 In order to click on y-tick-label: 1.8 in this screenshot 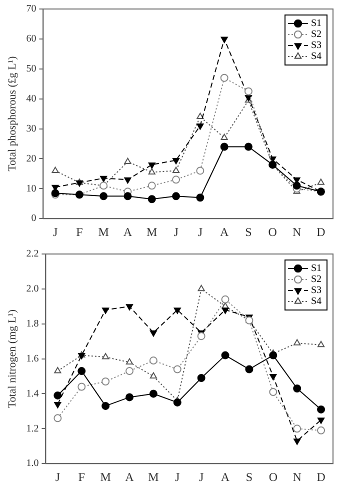, I will do `click(32, 324)`.